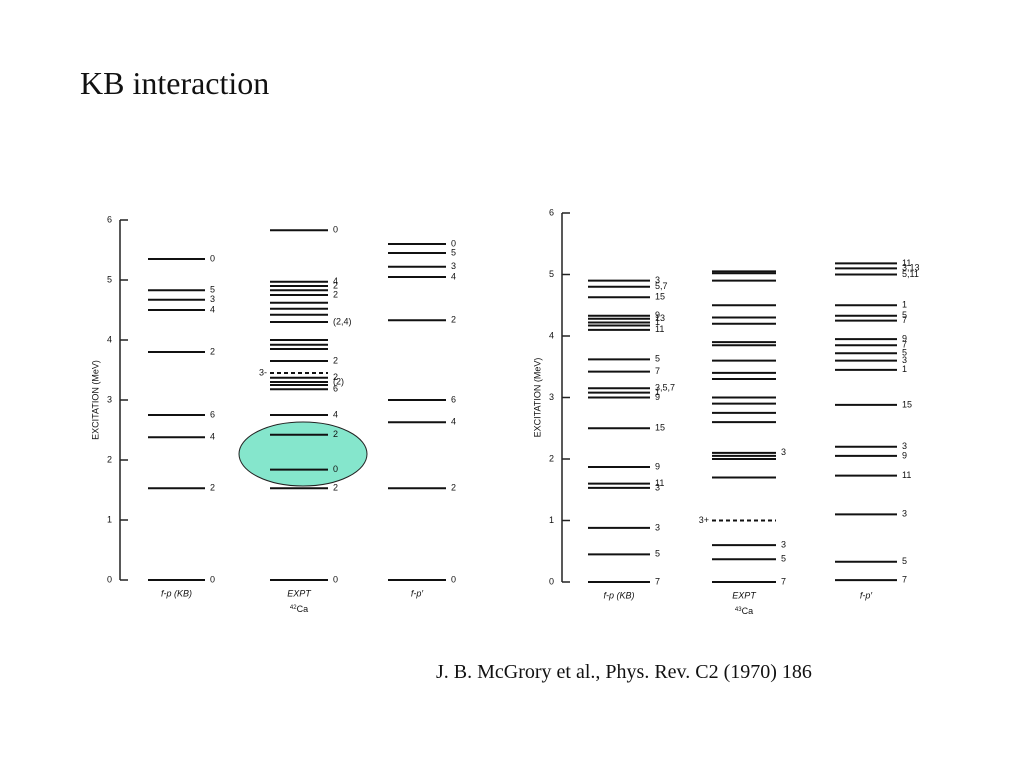 The image size is (1024, 768). I want to click on nucleus-mass: 43, so click(738, 610).